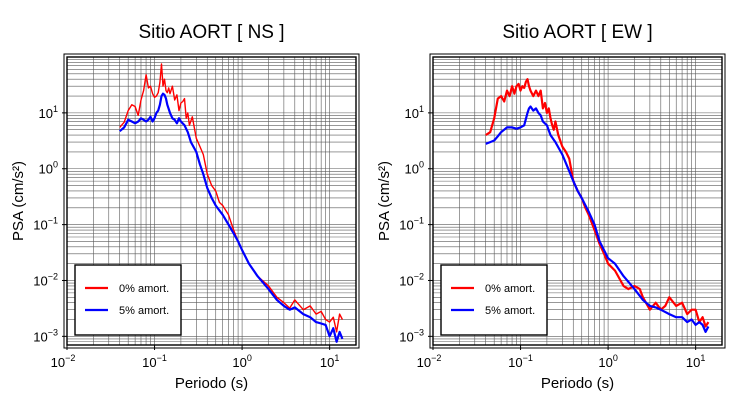  What do you see at coordinates (577, 383) in the screenshot?
I see `x-axis-label-ew: Periodo (s)` at bounding box center [577, 383].